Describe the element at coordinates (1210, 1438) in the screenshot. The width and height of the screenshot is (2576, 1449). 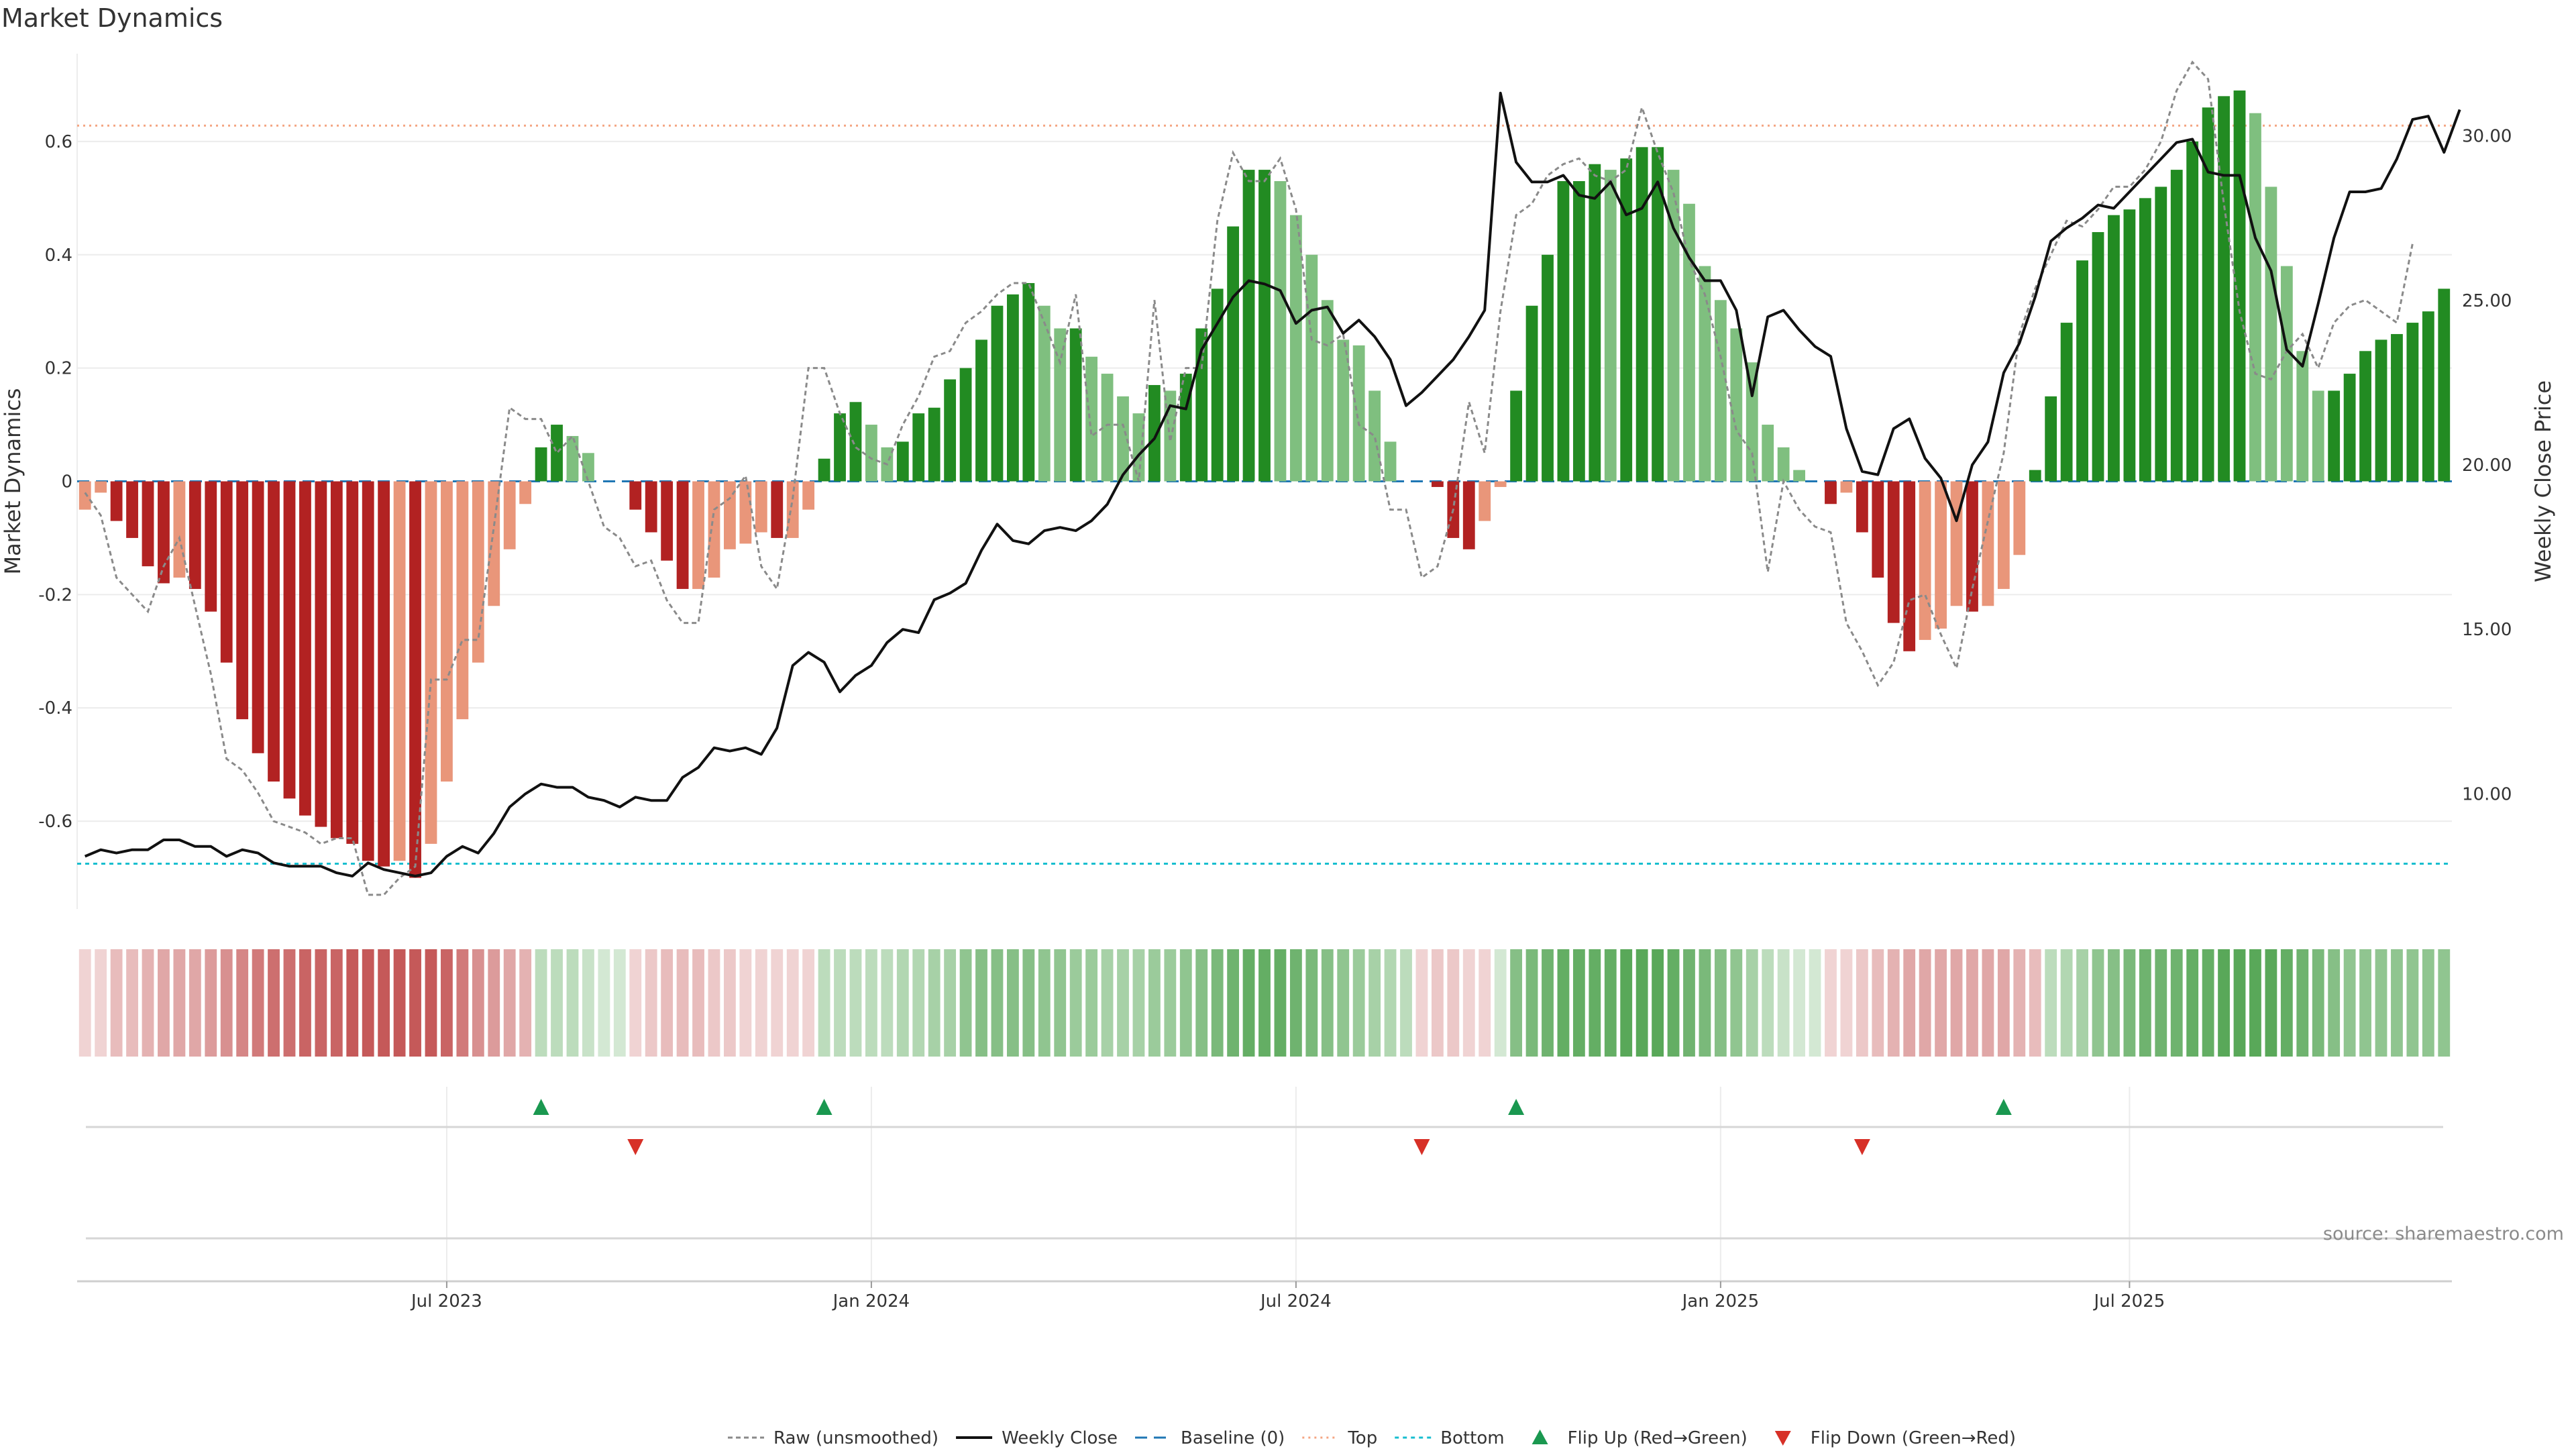
I see `legend-item-baseline: Baseline (0)` at that location.